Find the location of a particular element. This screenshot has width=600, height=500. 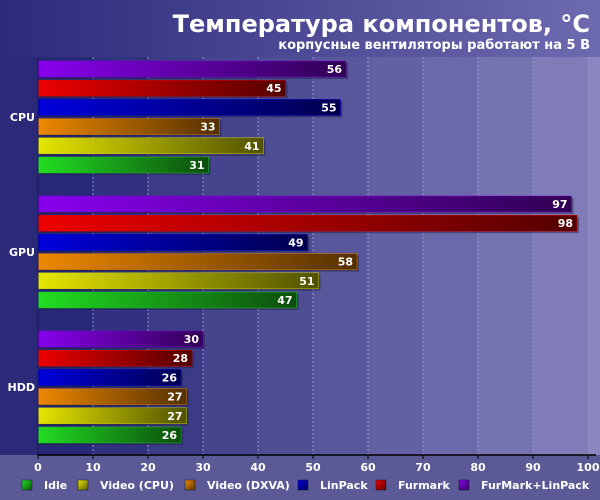

legend-label: Furmark is located at coordinates (424, 485).